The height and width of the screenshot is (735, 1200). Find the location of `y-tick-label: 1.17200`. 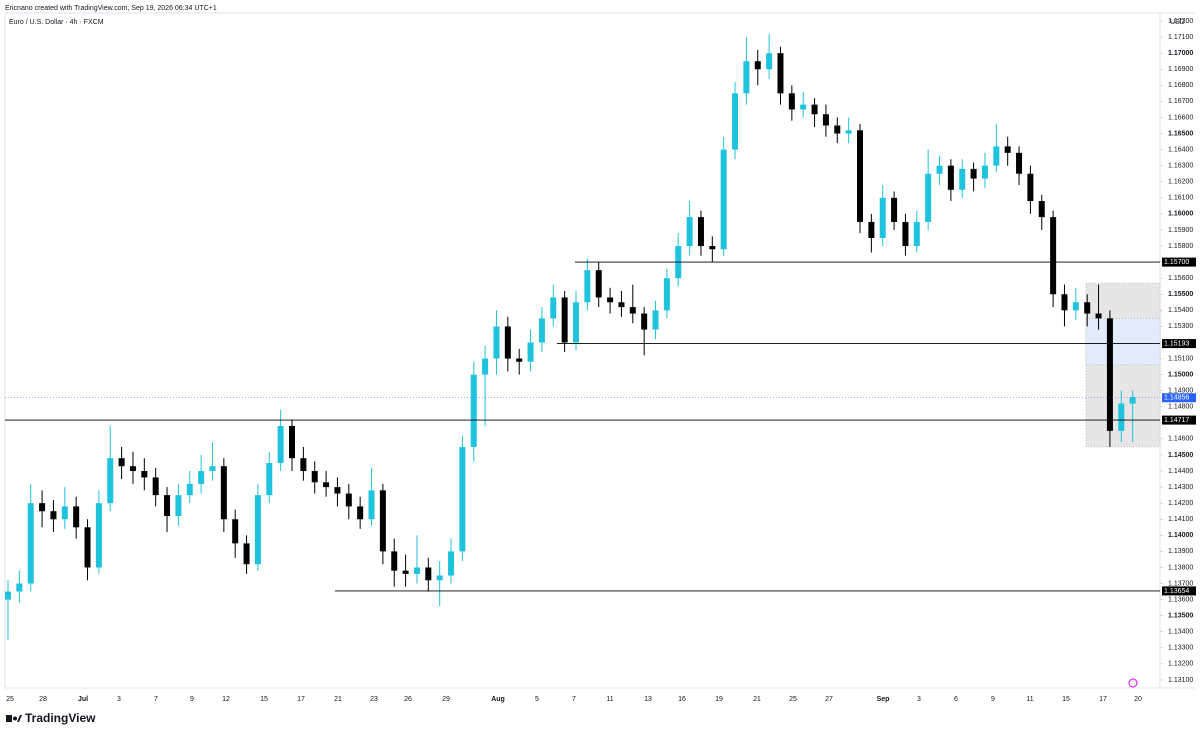

y-tick-label: 1.17200 is located at coordinates (1180, 21).